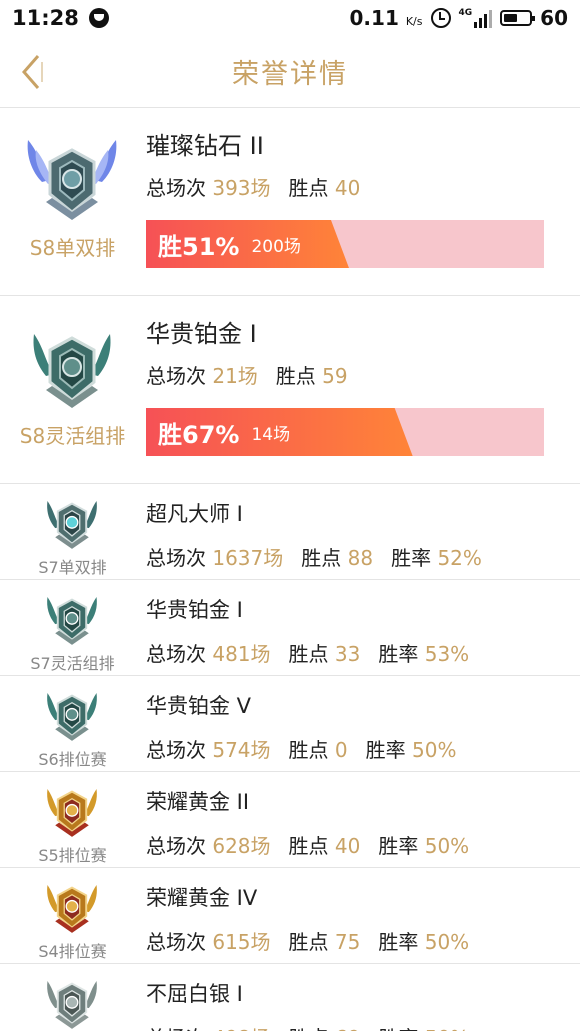 The image size is (580, 1031). I want to click on season-row: 不屈白银 I 总场次 498场胜点 69胜率 50%, so click(290, 997).